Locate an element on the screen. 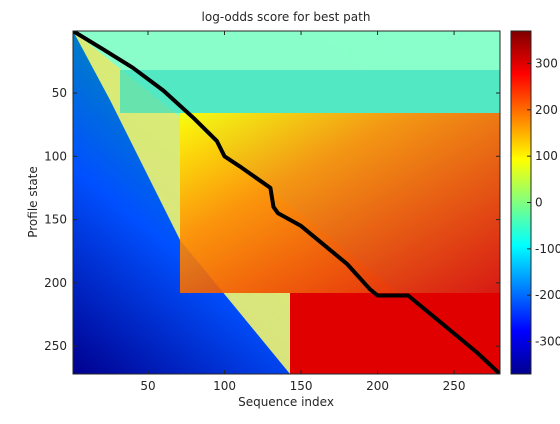 This screenshot has height=424, width=560. colorbar-tick-label: 0 is located at coordinates (539, 203).